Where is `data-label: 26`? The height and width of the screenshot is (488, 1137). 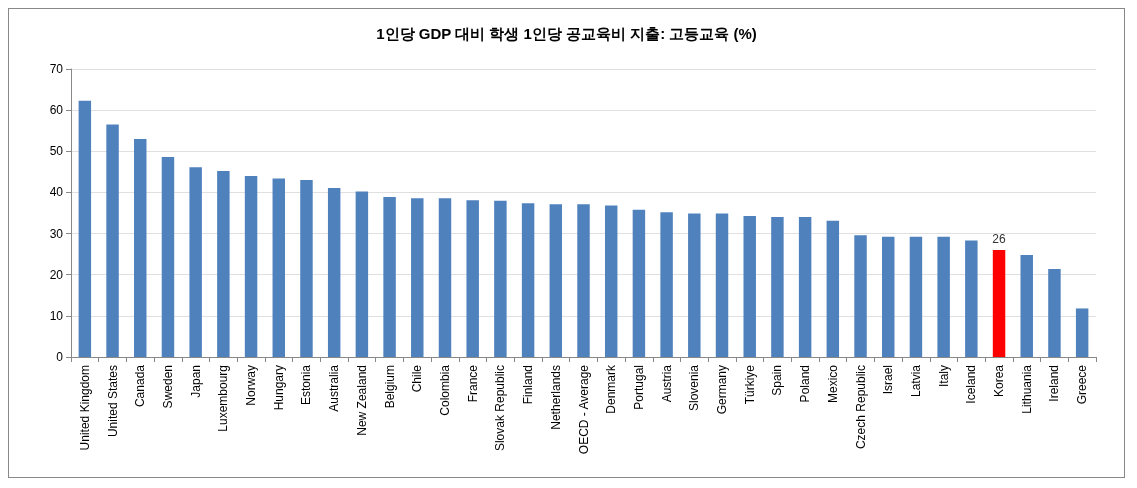
data-label: 26 is located at coordinates (999, 239).